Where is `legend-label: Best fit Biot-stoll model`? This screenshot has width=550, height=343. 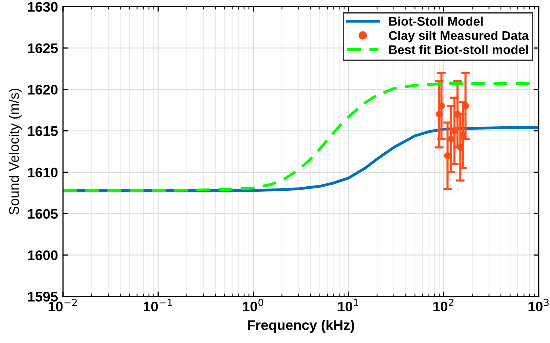 legend-label: Best fit Biot-stoll model is located at coordinates (459, 49).